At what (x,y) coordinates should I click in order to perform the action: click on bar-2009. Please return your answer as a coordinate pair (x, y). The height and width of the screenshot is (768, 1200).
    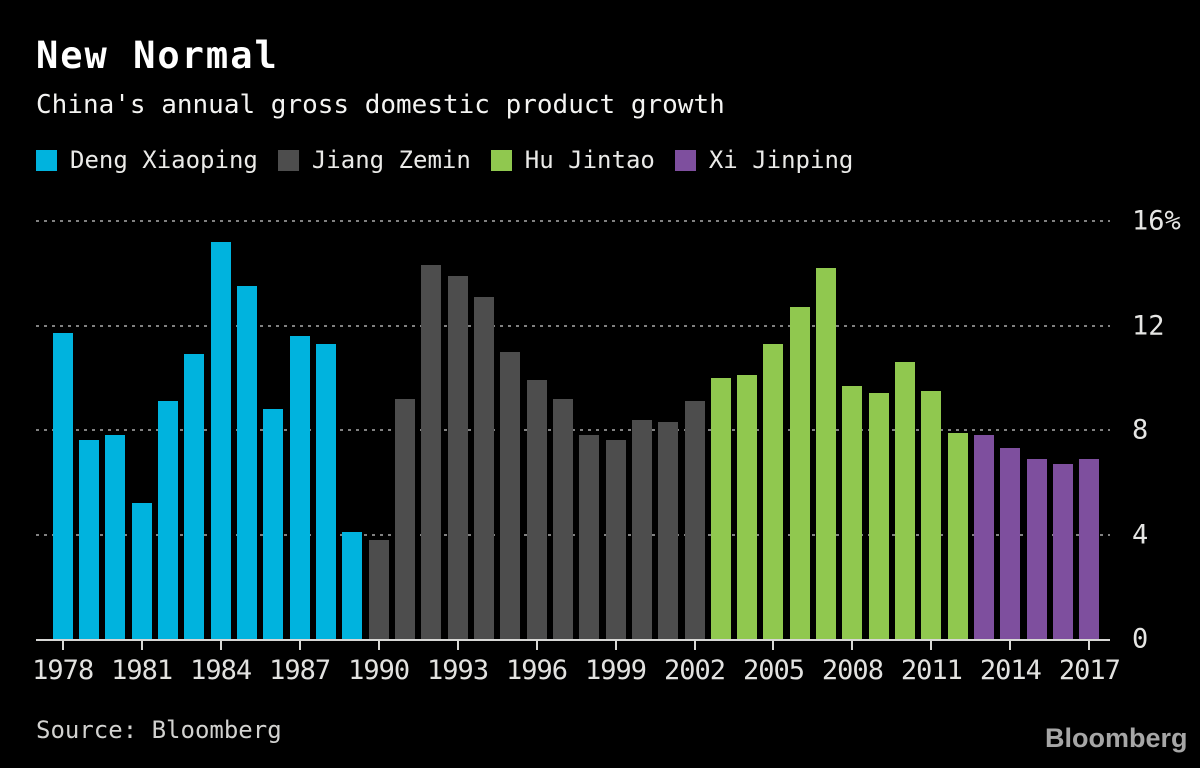
    Looking at the image, I should click on (878, 516).